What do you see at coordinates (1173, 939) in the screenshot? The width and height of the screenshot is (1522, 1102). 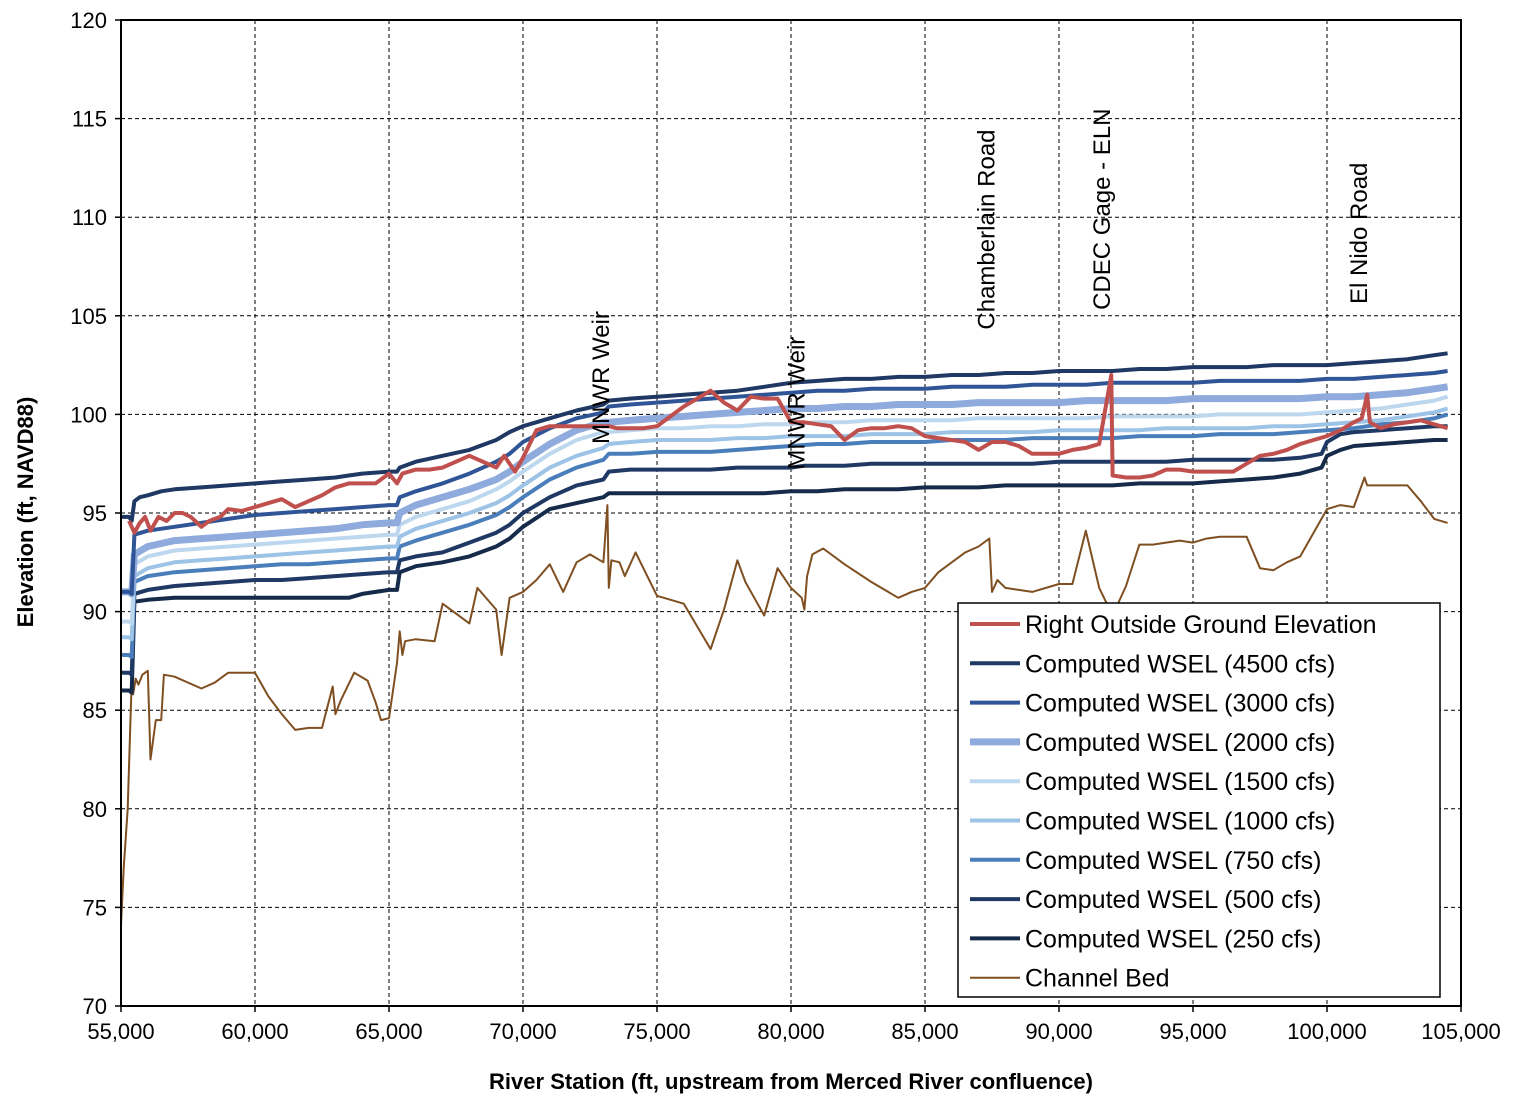 I see `legend-label-computed-wsel-250-cfs: Computed WSEL (250 cfs)` at bounding box center [1173, 939].